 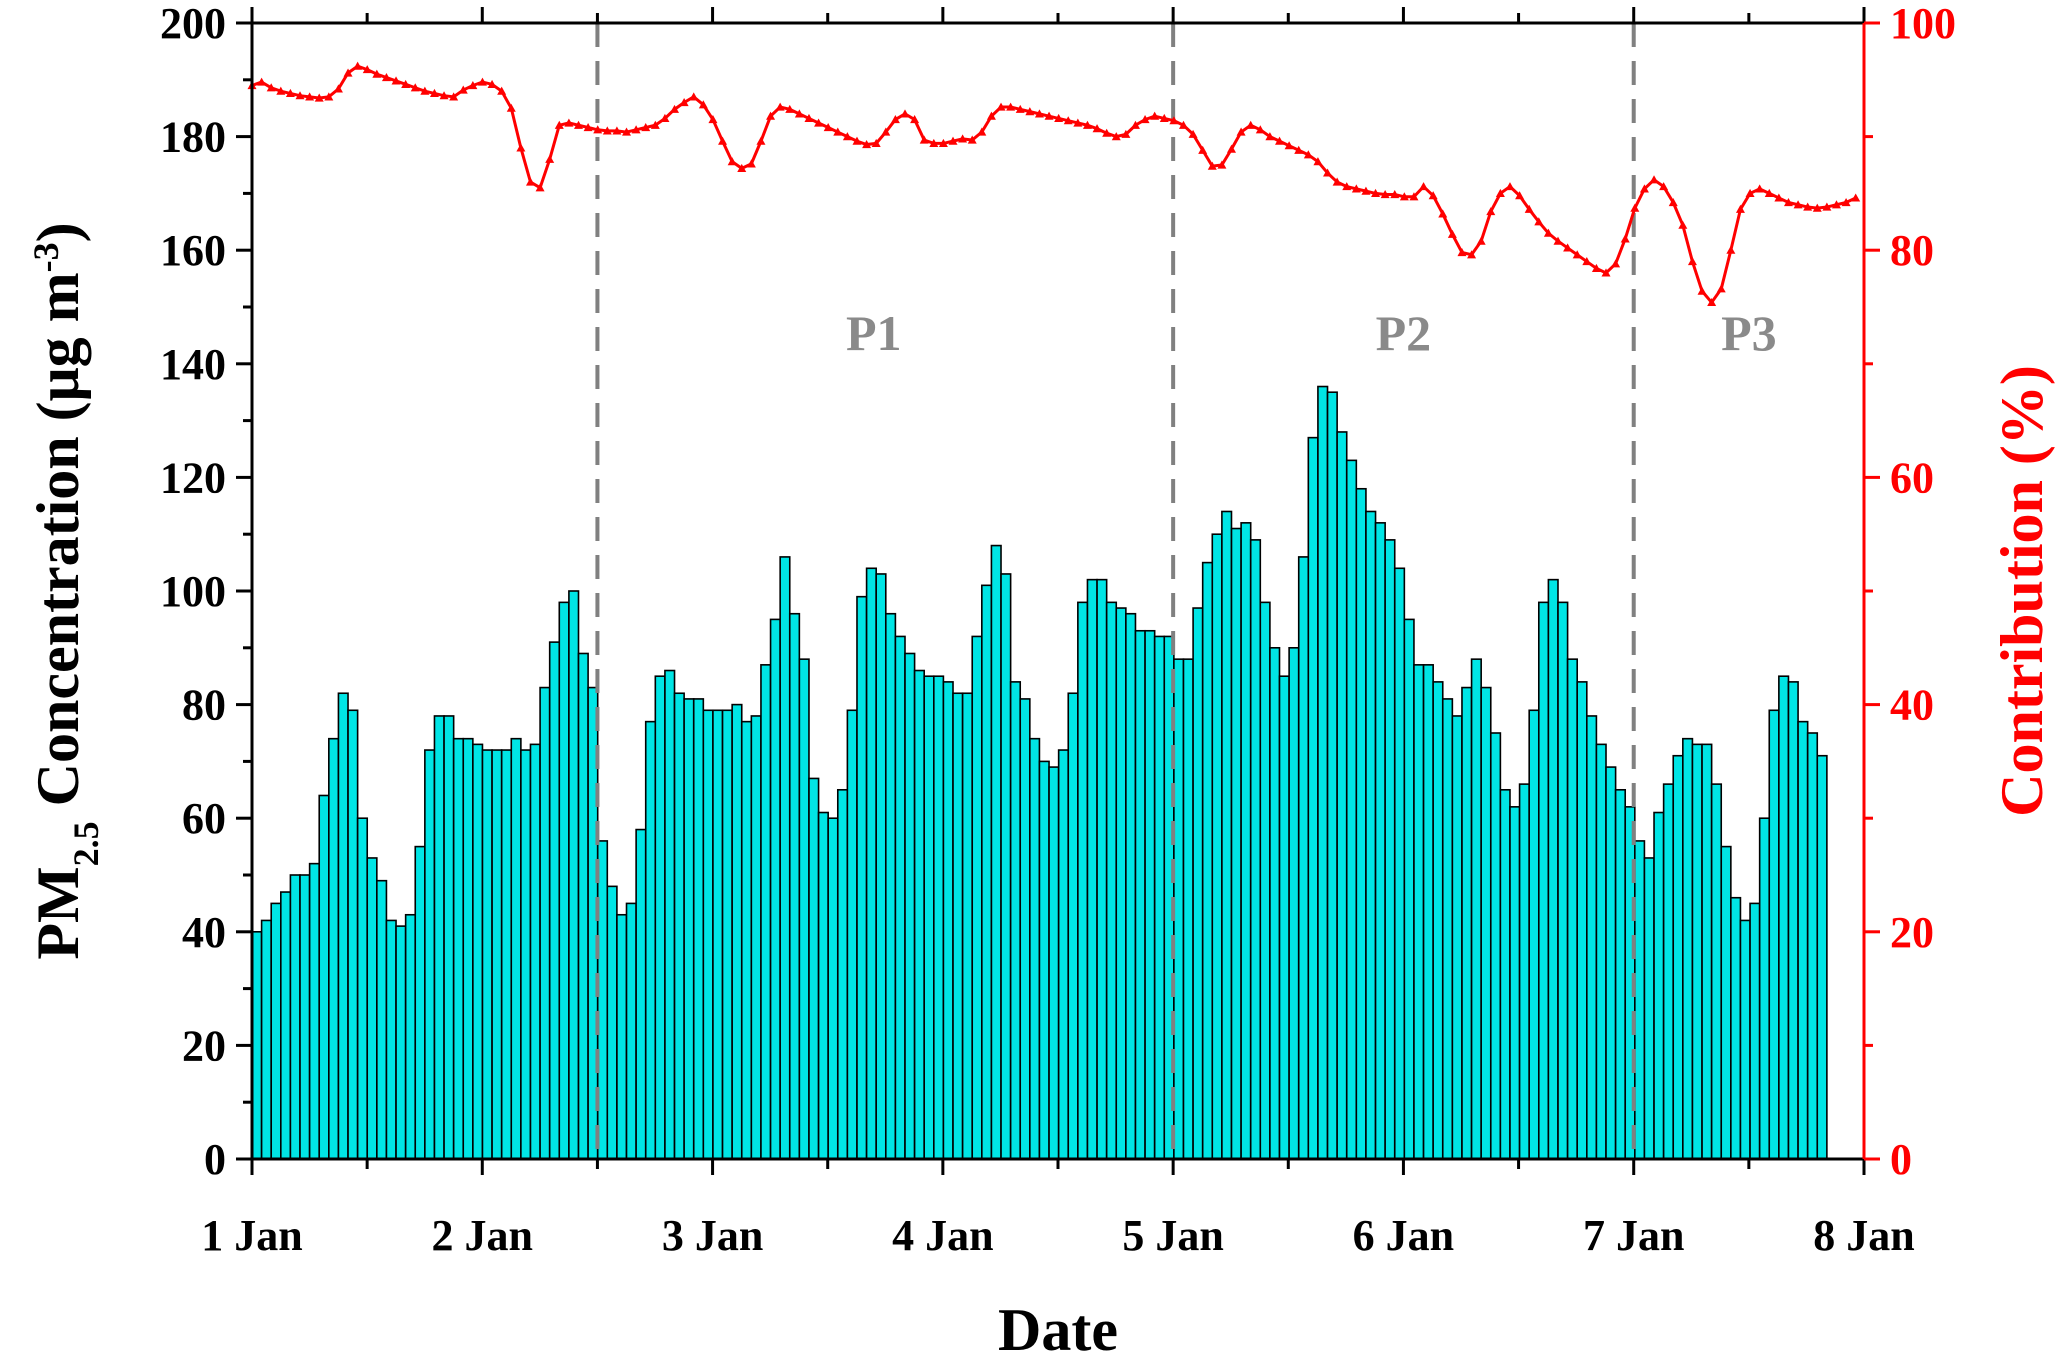 I want to click on period-label-p3: P3, so click(x=1749, y=333).